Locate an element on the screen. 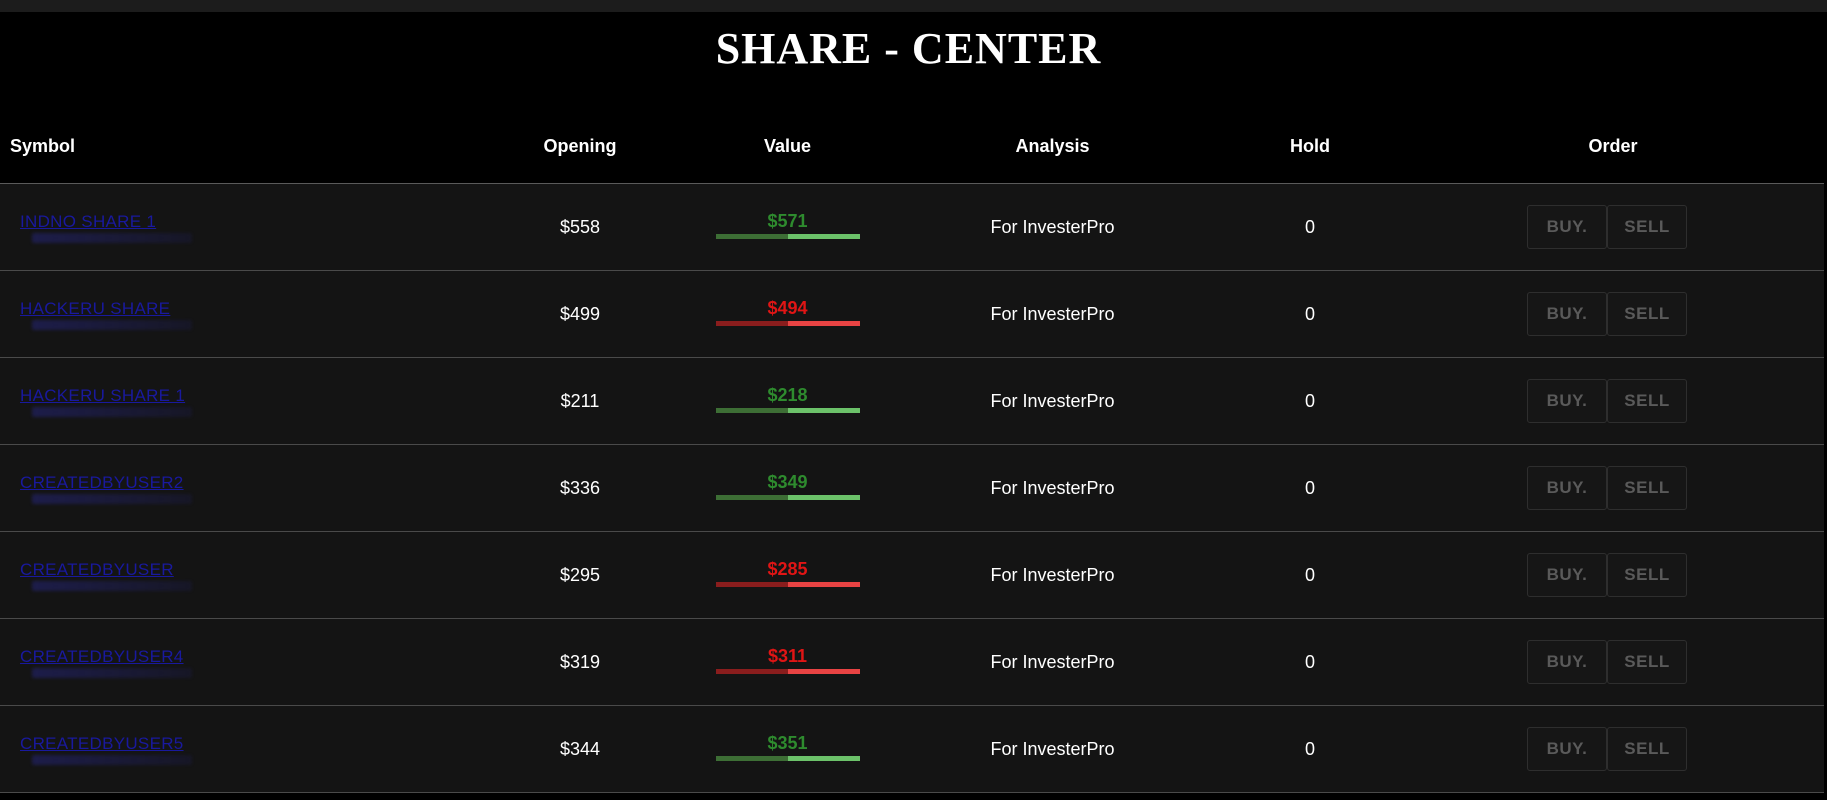 Image resolution: width=1827 pixels, height=800 pixels. value-indicator: $311 is located at coordinates (787, 659).